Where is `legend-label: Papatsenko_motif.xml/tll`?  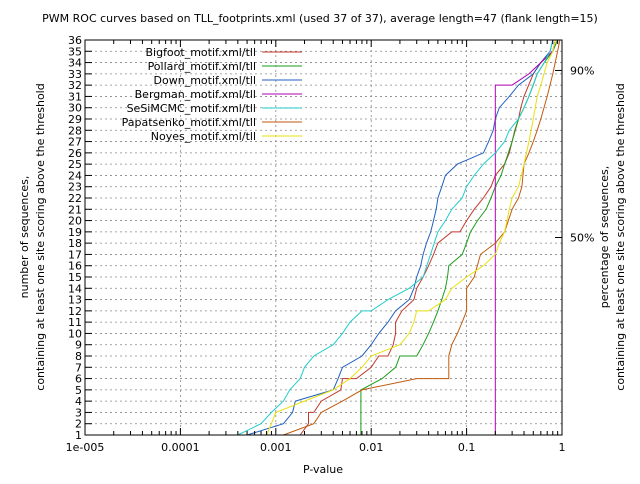
legend-label: Papatsenko_motif.xml/tll is located at coordinates (189, 122).